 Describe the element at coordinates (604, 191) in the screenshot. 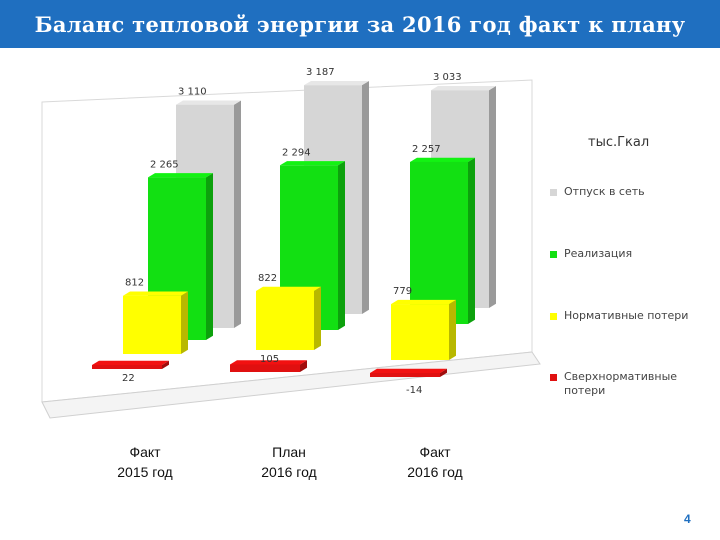

I see `legend-label: Отпуск в сеть` at that location.